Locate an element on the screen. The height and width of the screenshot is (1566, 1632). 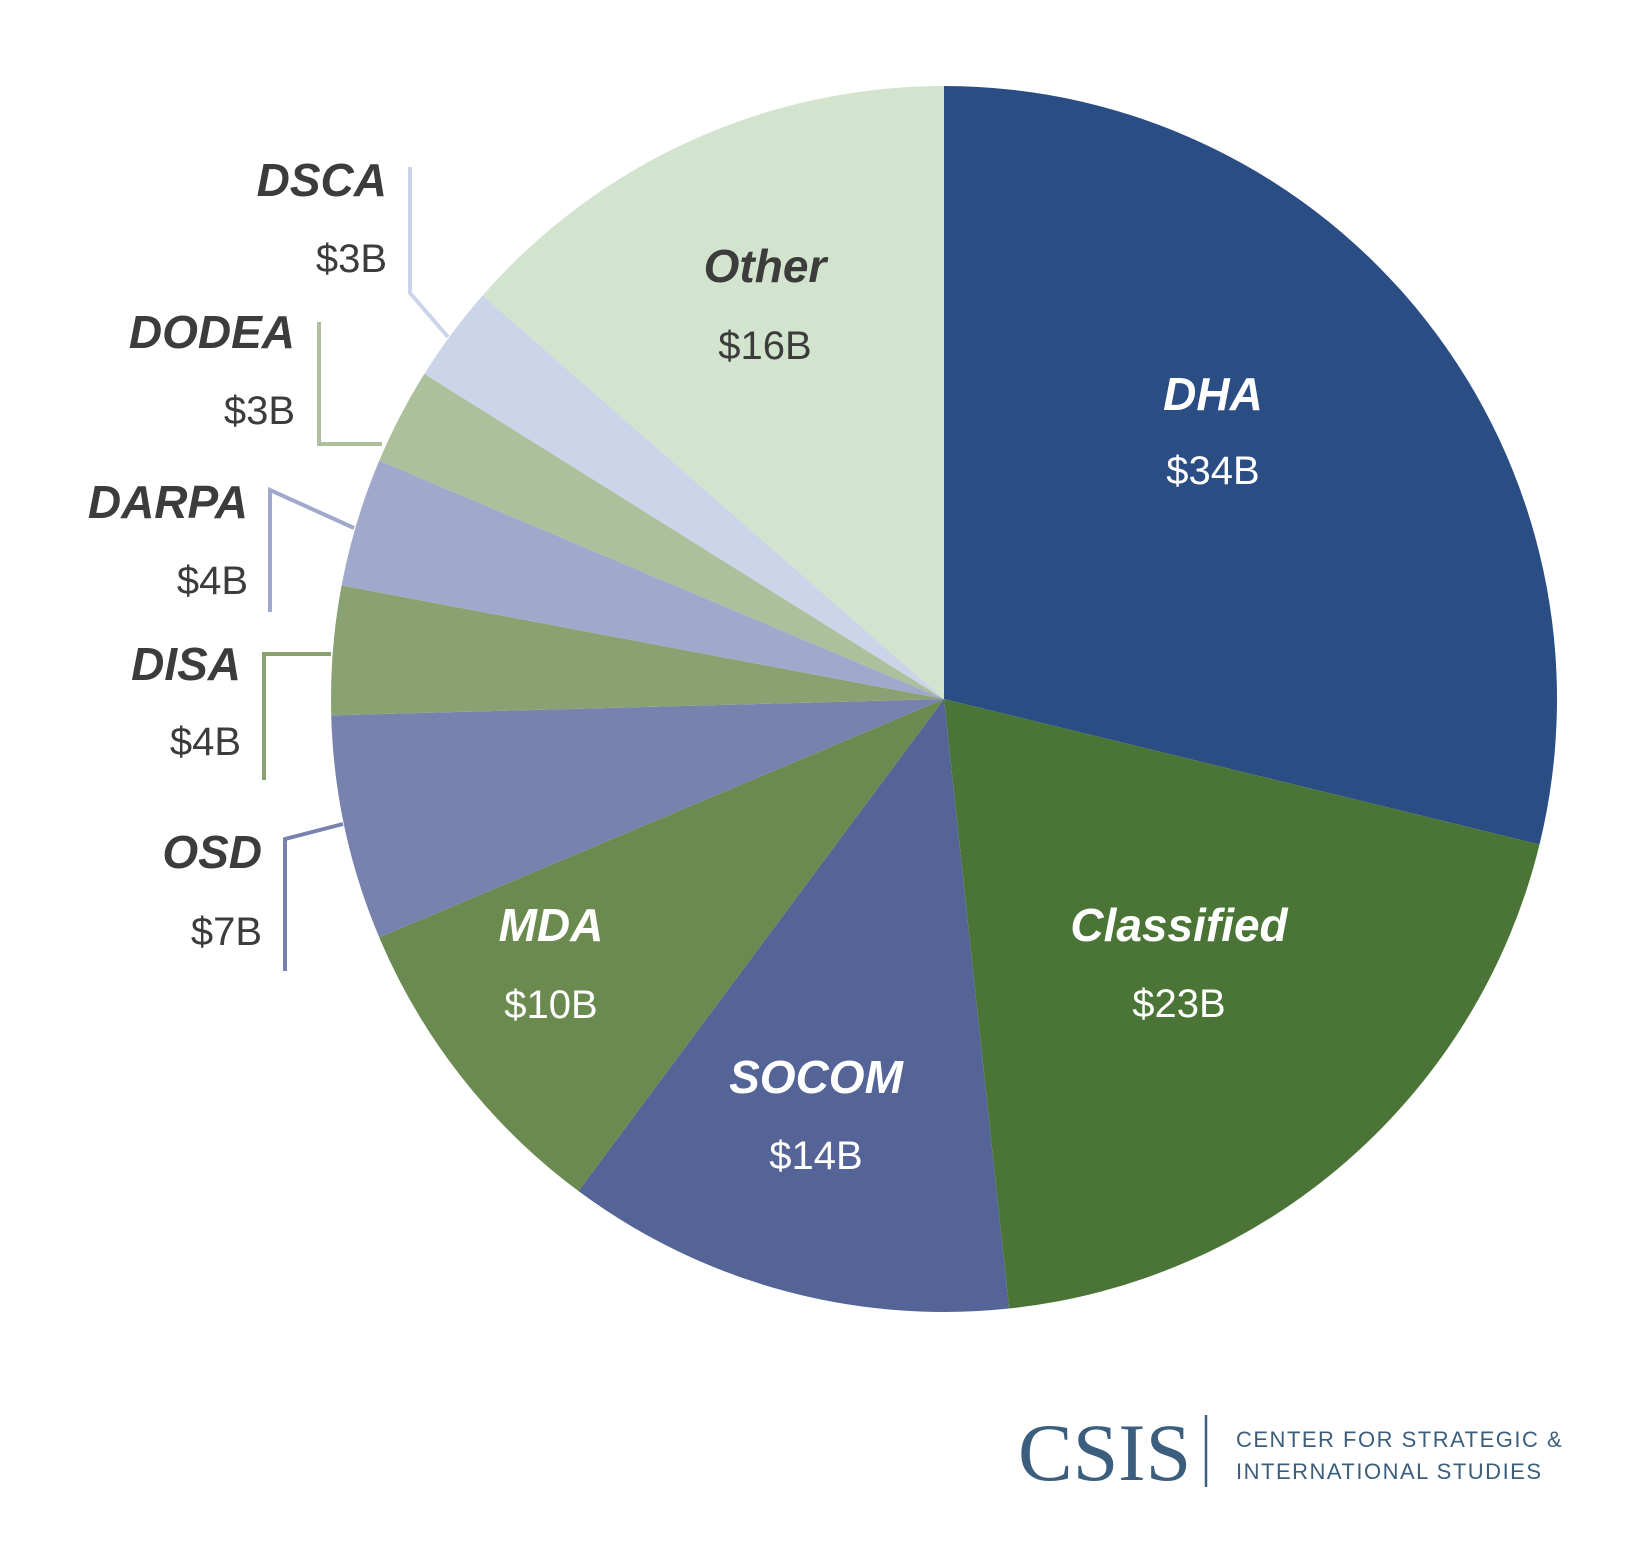
slice-value-other: $16B is located at coordinates (764, 346).